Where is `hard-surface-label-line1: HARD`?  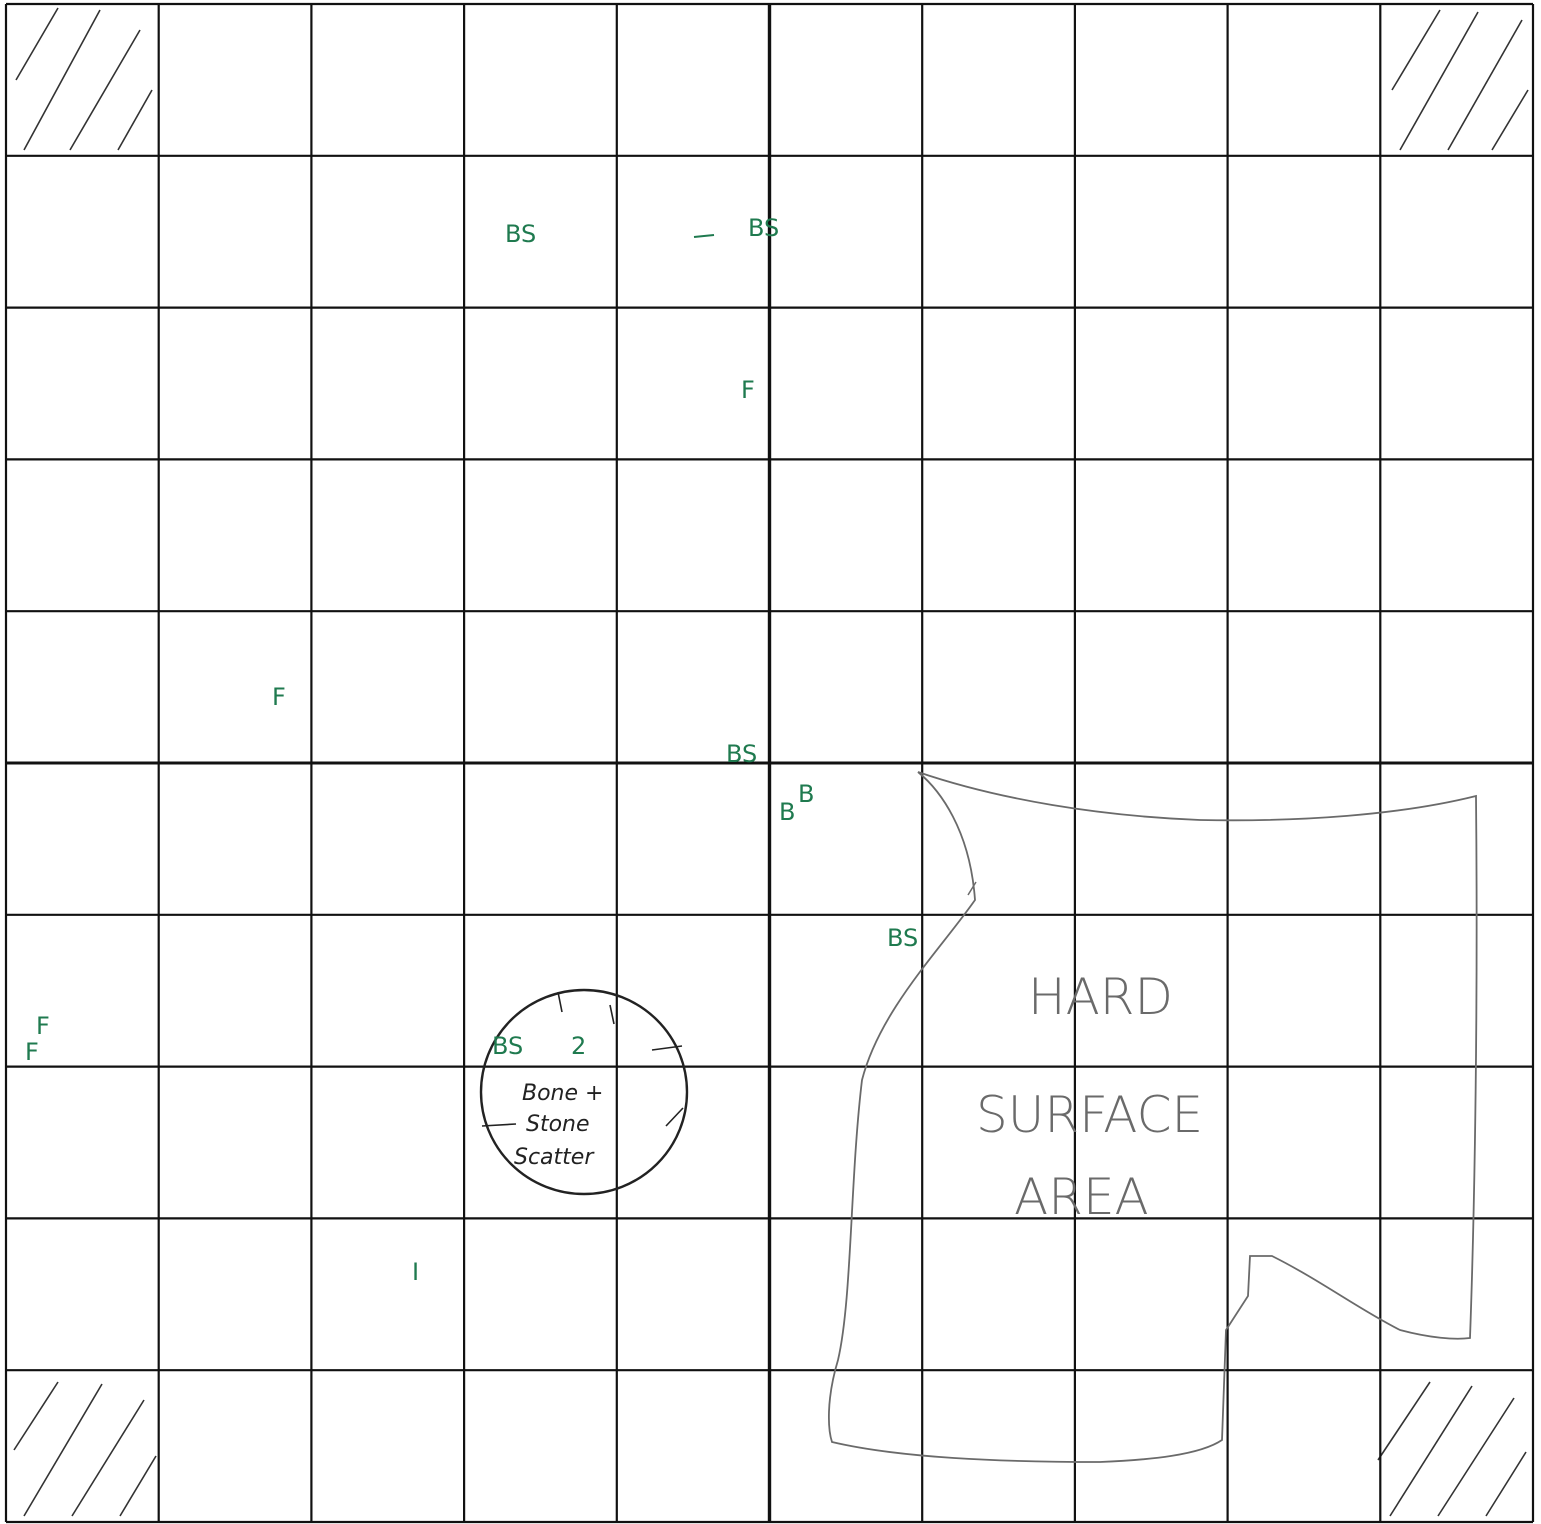 hard-surface-label-line1: HARD is located at coordinates (1100, 997).